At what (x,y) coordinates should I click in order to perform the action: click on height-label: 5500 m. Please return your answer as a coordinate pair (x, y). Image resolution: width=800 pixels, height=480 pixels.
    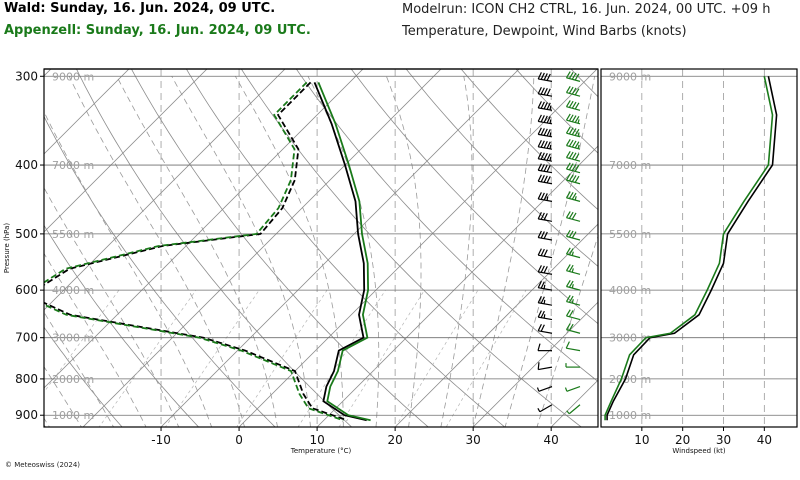
    Looking at the image, I should click on (73, 234).